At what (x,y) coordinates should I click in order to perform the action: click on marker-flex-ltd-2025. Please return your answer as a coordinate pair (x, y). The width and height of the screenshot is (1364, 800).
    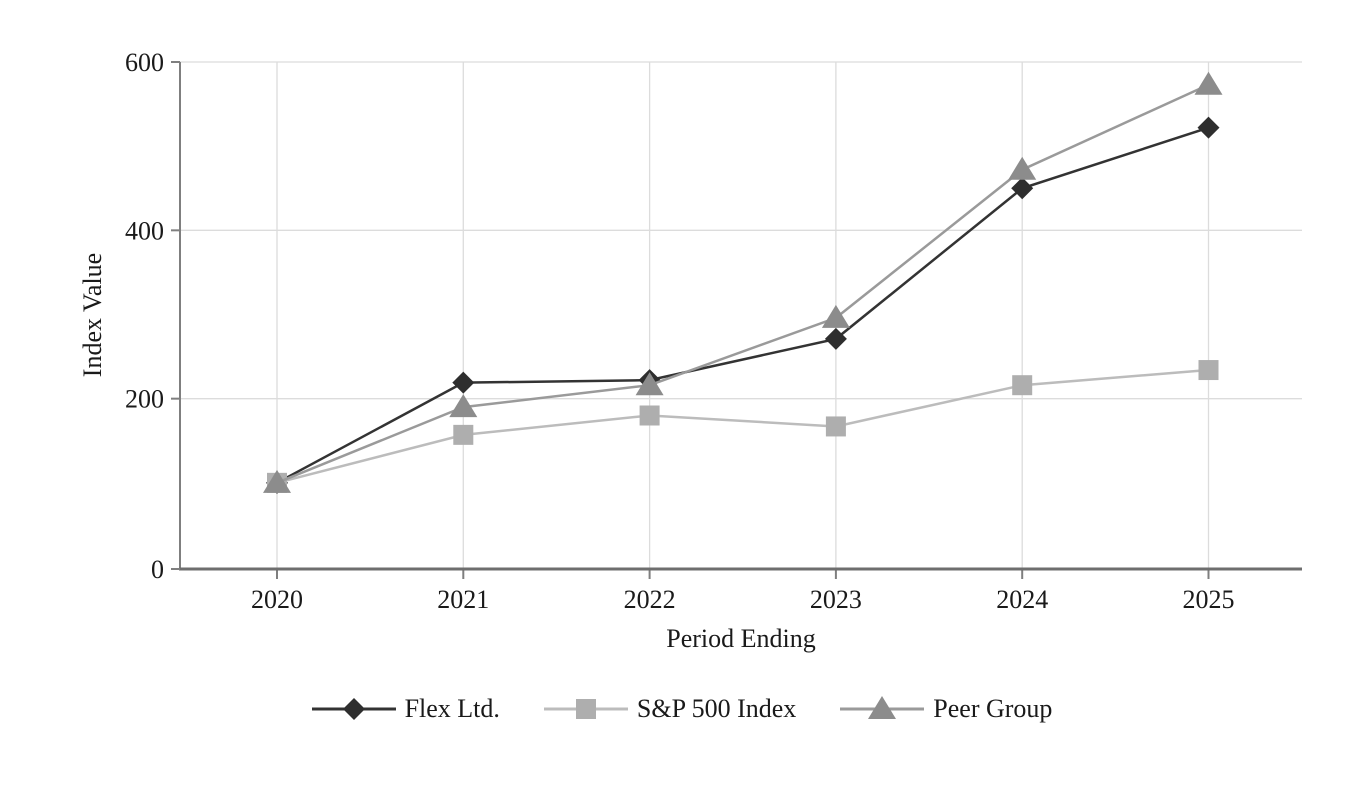
    Looking at the image, I should click on (1208, 127).